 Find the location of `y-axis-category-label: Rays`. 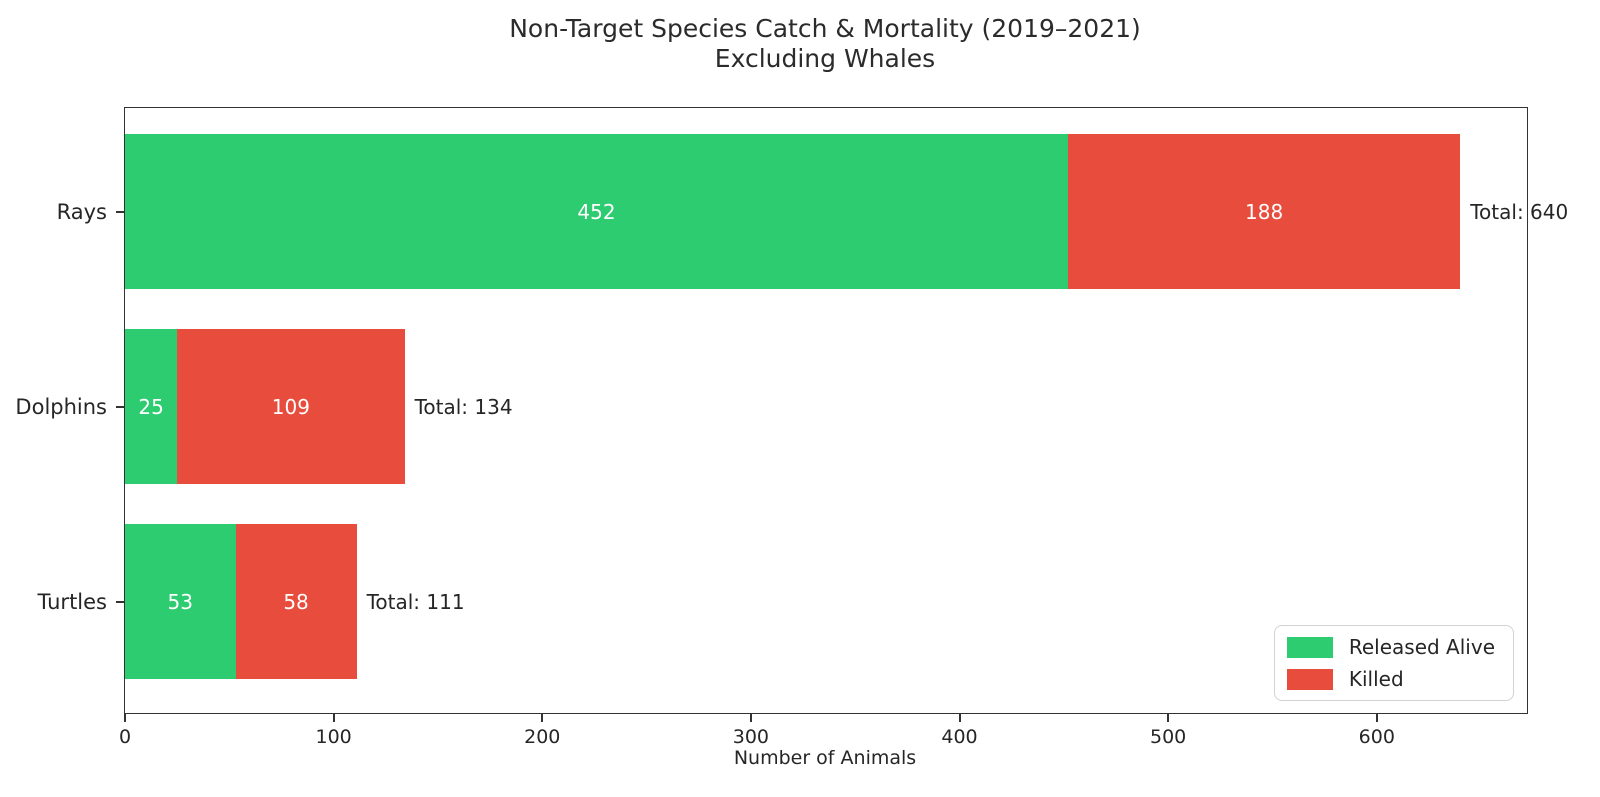

y-axis-category-label: Rays is located at coordinates (81, 211).